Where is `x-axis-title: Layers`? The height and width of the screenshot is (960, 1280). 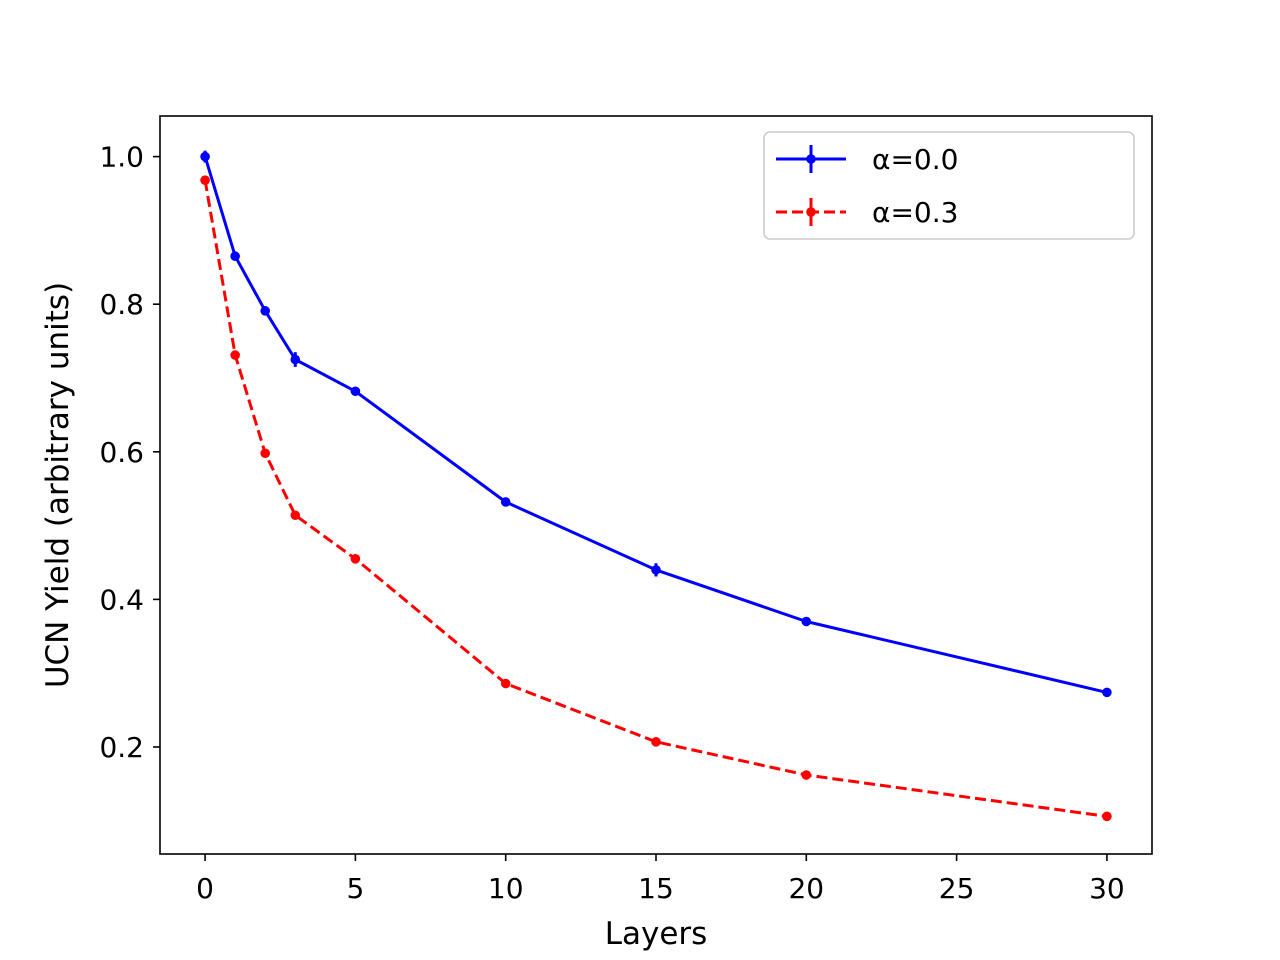 x-axis-title: Layers is located at coordinates (656, 934).